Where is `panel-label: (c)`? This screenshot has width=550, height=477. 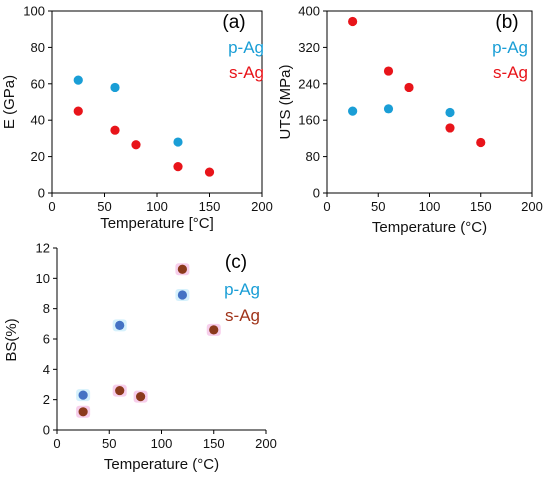
panel-label: (c) is located at coordinates (236, 262).